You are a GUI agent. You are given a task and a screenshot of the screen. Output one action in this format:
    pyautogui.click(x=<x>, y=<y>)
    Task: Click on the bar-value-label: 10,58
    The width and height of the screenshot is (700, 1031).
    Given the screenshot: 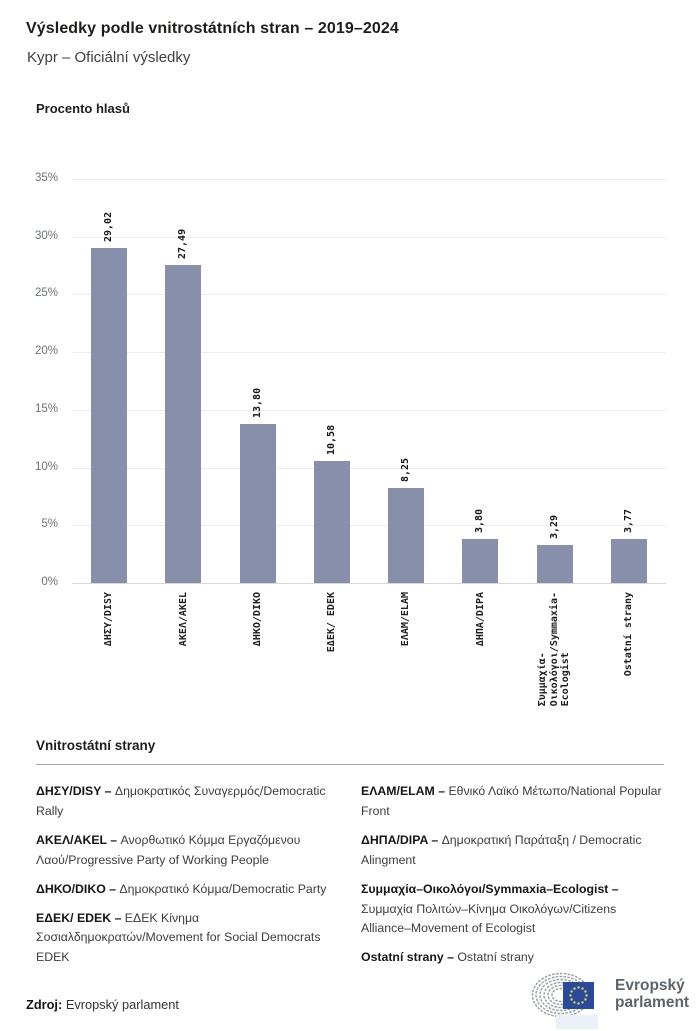 What is the action you would take?
    pyautogui.click(x=331, y=439)
    